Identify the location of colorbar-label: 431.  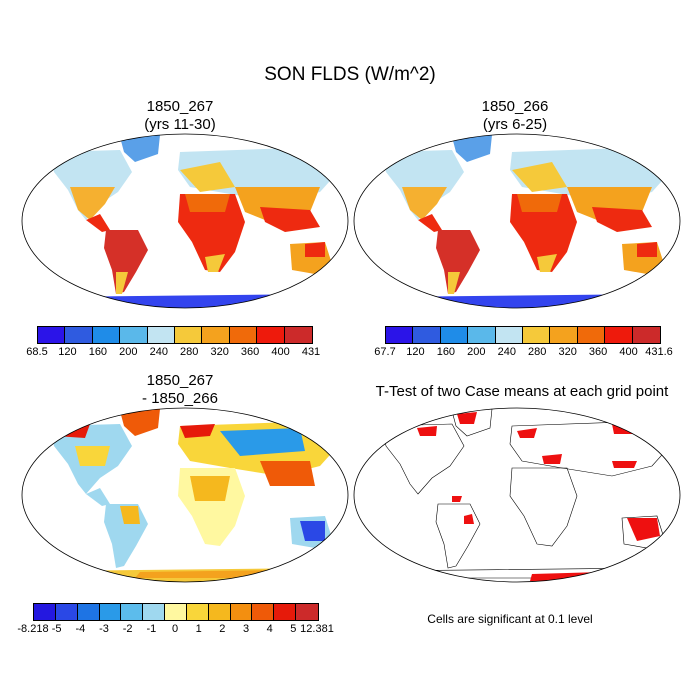
(311, 352).